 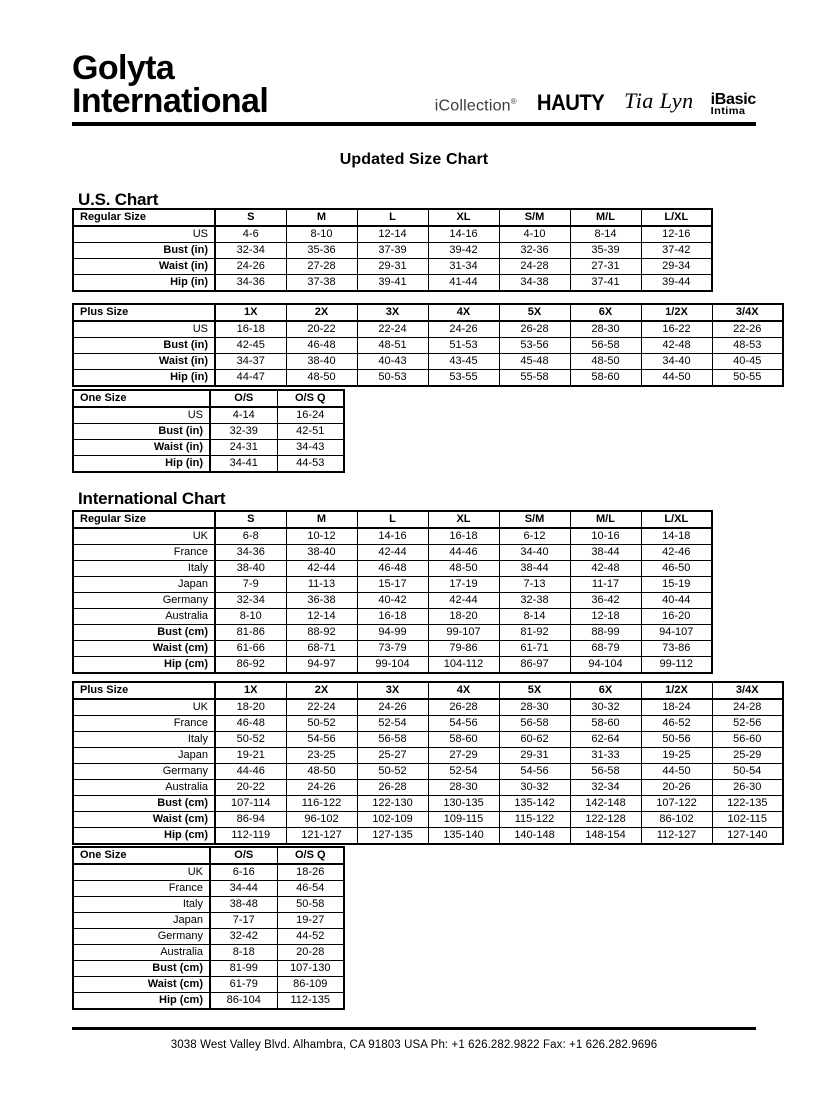 I want to click on table-cell: 28-30, so click(x=534, y=707).